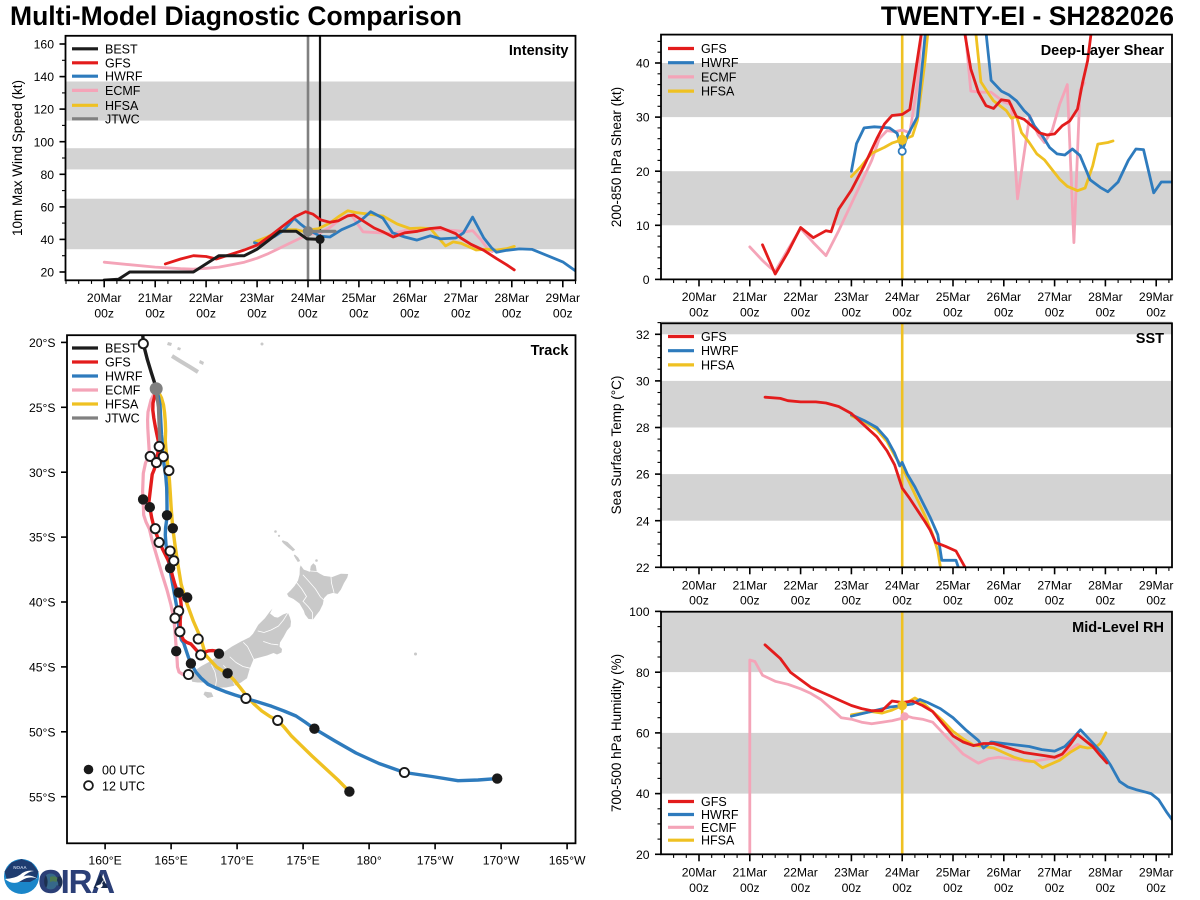 The width and height of the screenshot is (1200, 900). I want to click on svg-text: 25°S, so click(42, 408).